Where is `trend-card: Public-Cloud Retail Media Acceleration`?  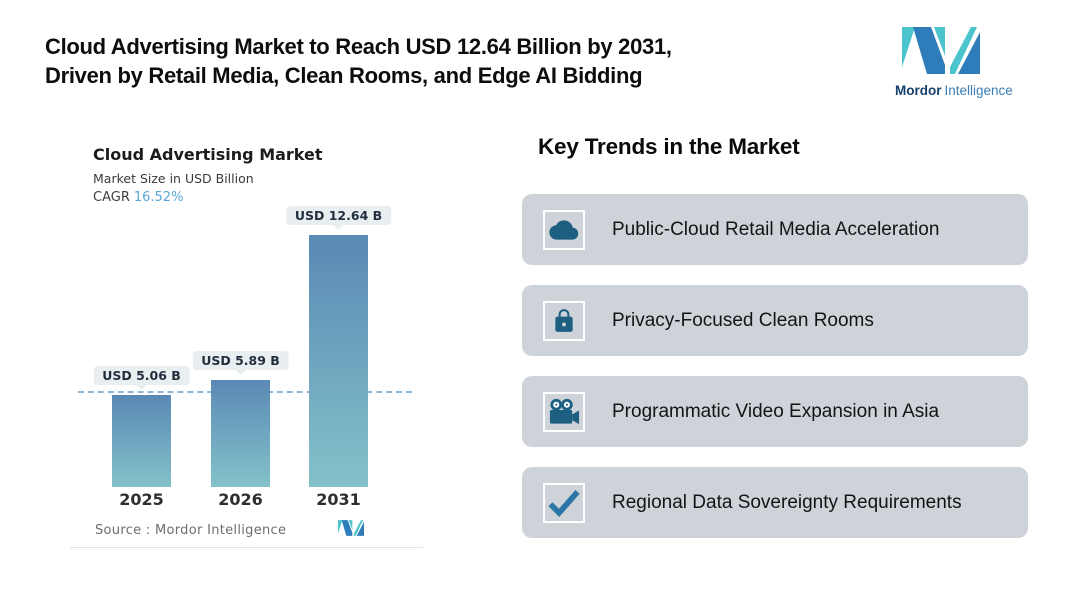
trend-card: Public-Cloud Retail Media Acceleration is located at coordinates (775, 229).